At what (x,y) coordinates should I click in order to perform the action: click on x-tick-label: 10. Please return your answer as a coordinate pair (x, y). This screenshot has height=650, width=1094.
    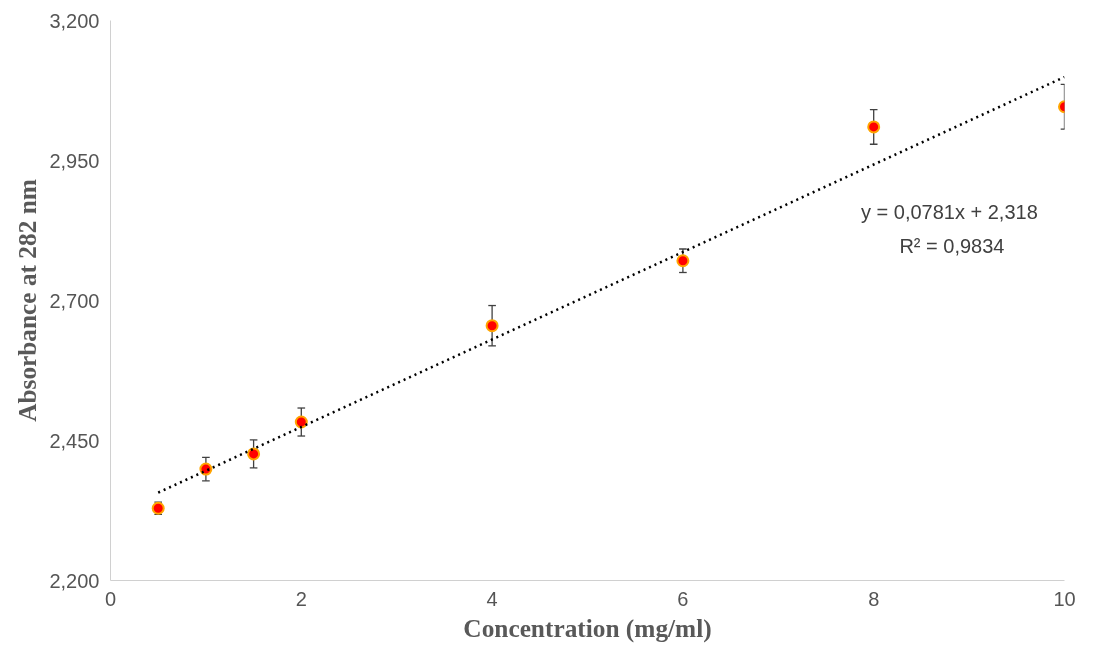
    Looking at the image, I should click on (1064, 598).